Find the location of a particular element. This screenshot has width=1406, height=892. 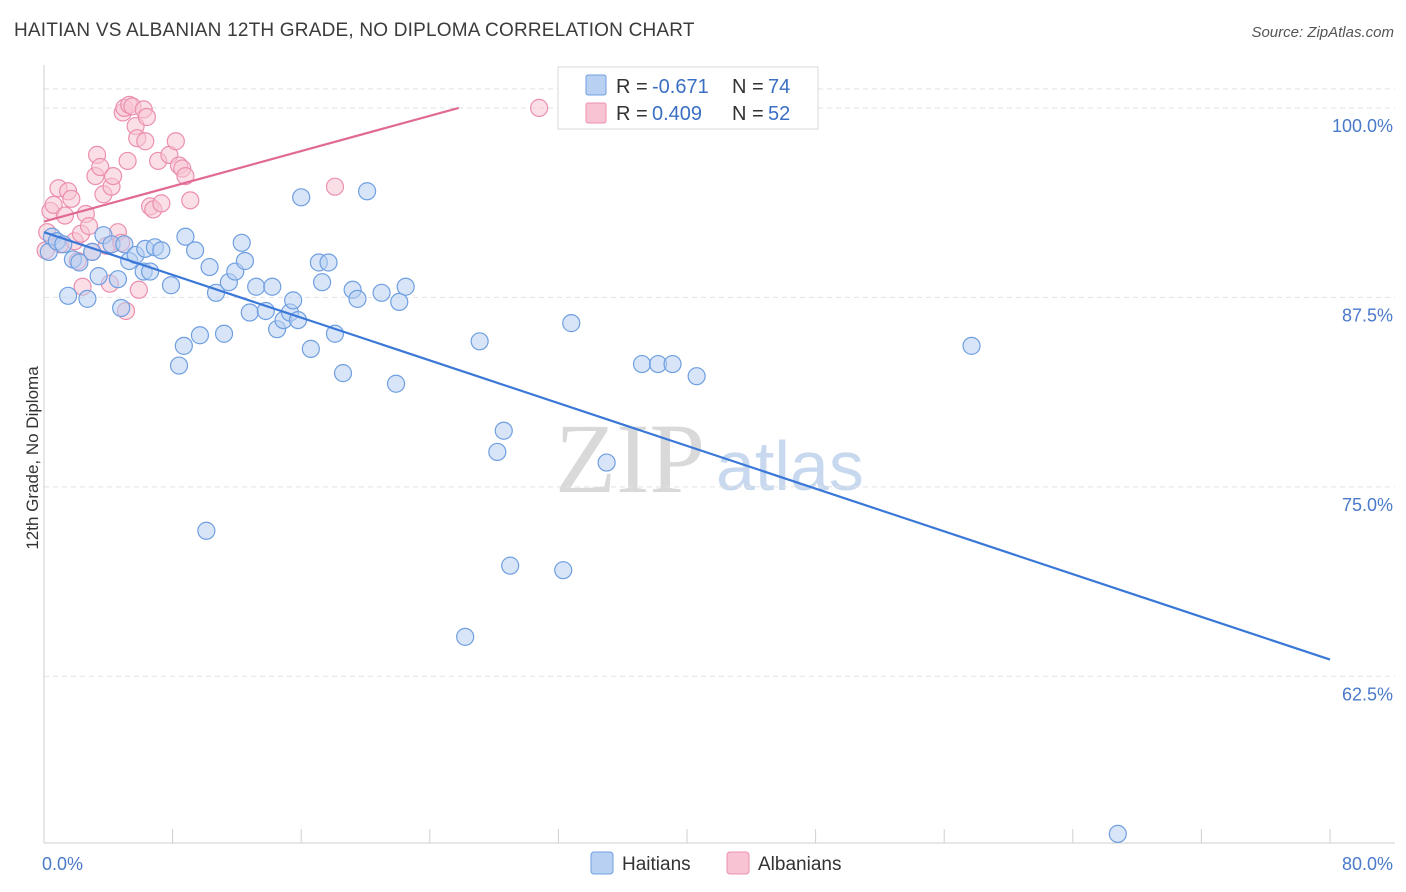

legend-swatch-albanians is located at coordinates (596, 113).